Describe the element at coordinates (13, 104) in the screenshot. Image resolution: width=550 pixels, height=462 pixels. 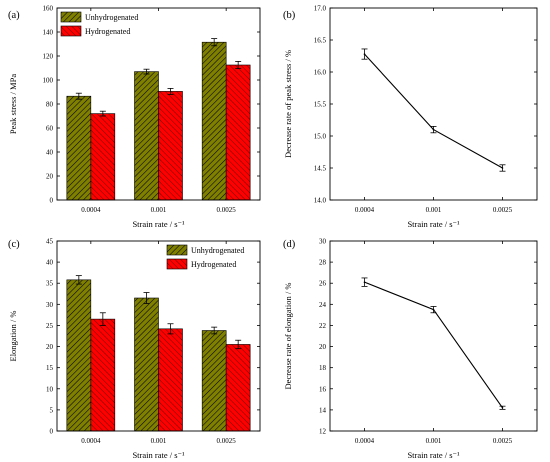
I see `y-axis-label: Peak stress / MPa` at that location.